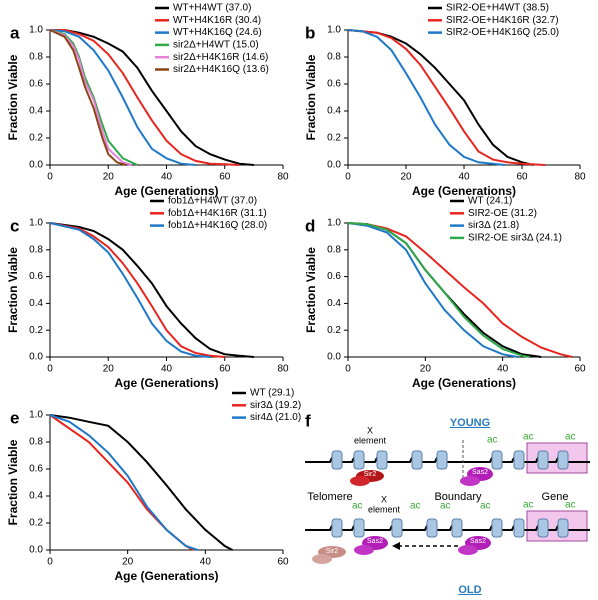 The height and width of the screenshot is (600, 598). Describe the element at coordinates (310, 32) in the screenshot. I see `panel-letter: b` at that location.